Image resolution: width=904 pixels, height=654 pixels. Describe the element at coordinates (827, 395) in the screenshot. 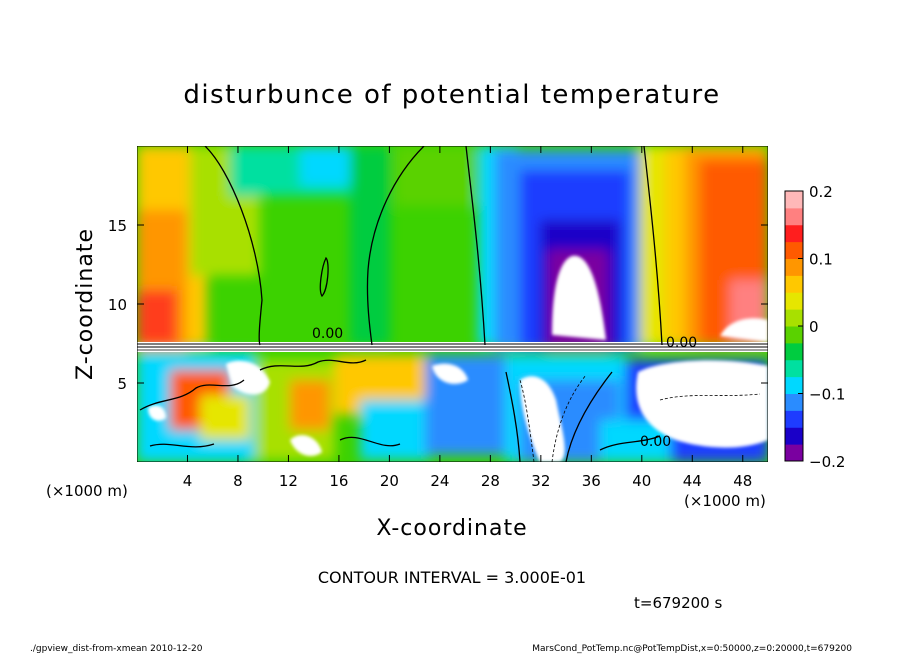

I see `colorbar-tick-label: −0.1` at that location.